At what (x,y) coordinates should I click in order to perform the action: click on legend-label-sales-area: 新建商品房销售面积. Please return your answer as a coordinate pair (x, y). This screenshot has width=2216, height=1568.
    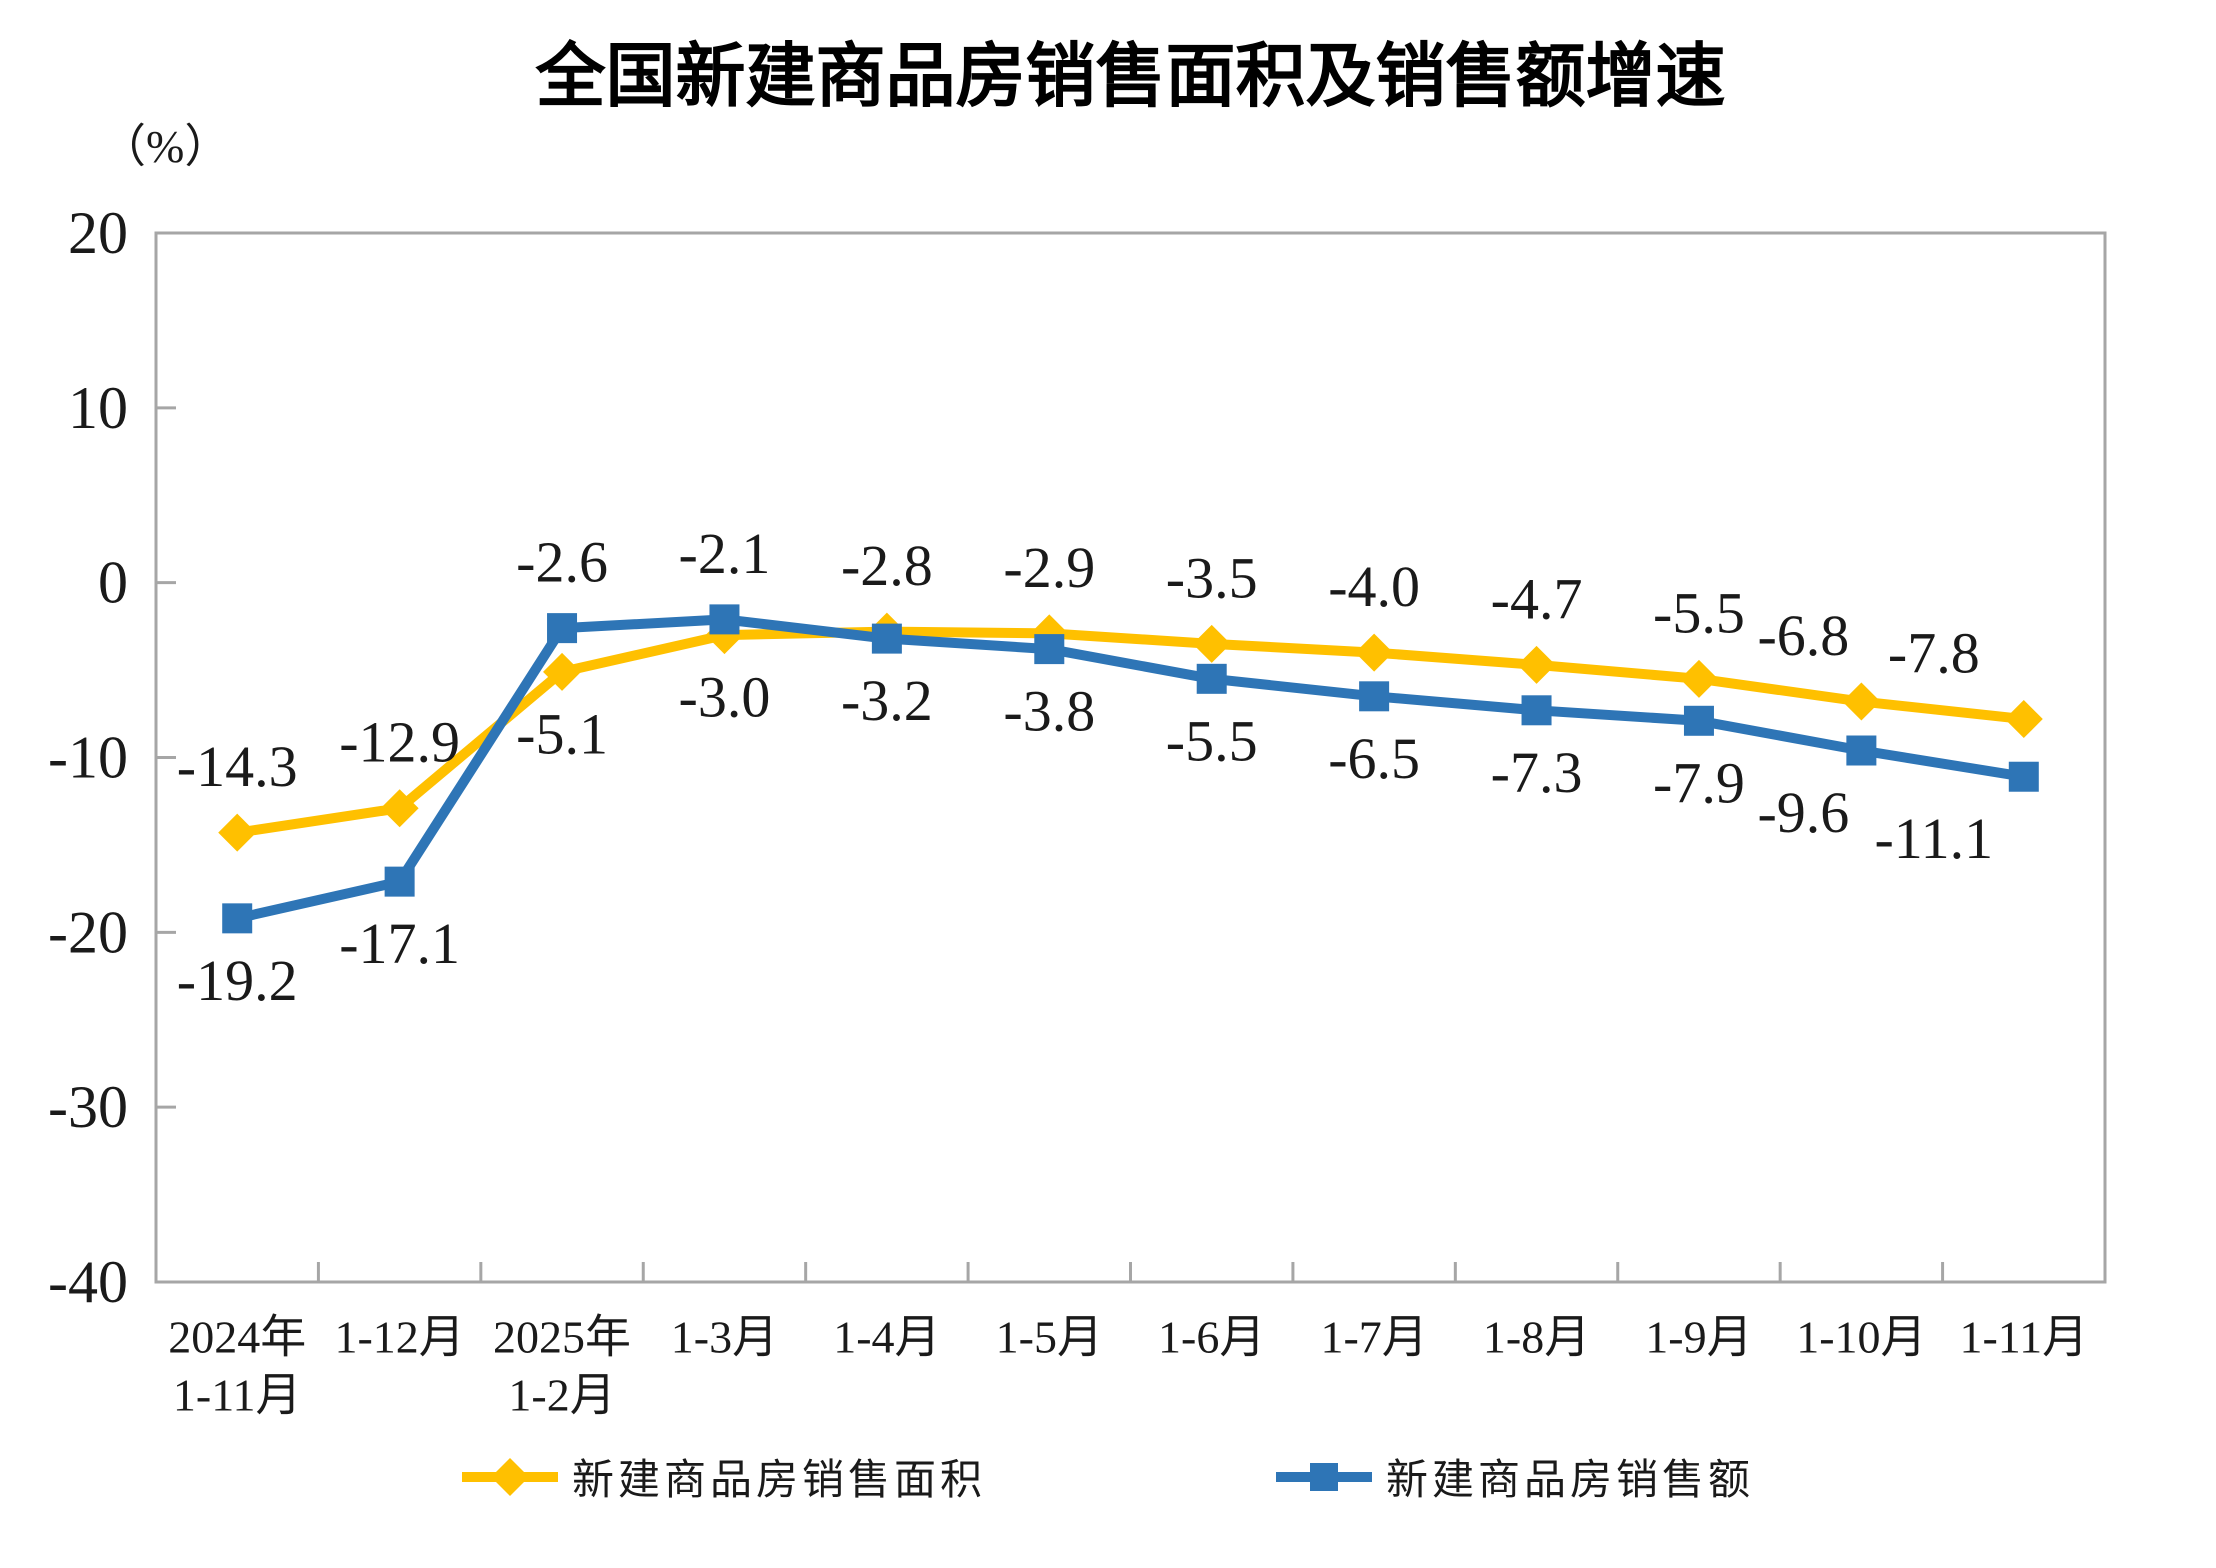
    Looking at the image, I should click on (778, 1481).